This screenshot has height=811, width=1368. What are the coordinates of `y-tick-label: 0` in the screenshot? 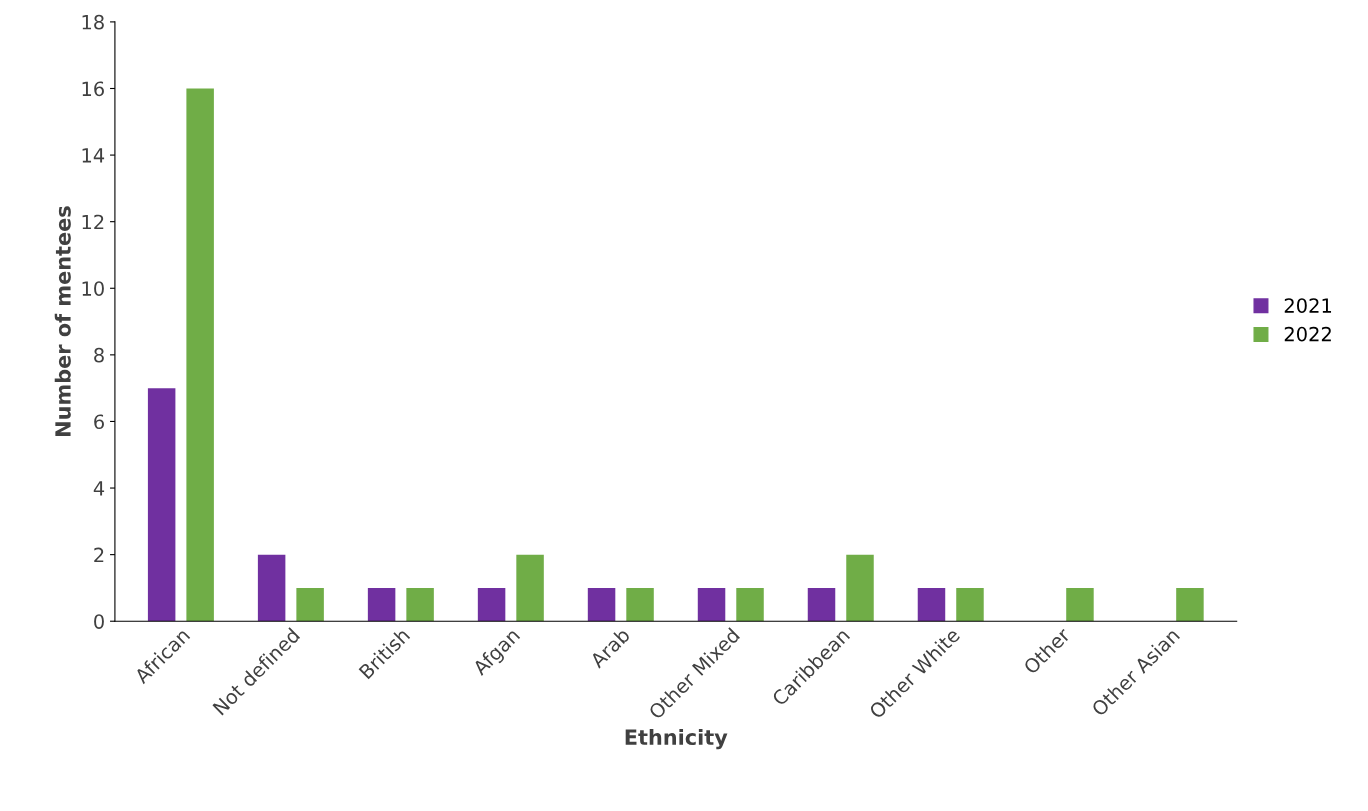 It's located at (99, 621).